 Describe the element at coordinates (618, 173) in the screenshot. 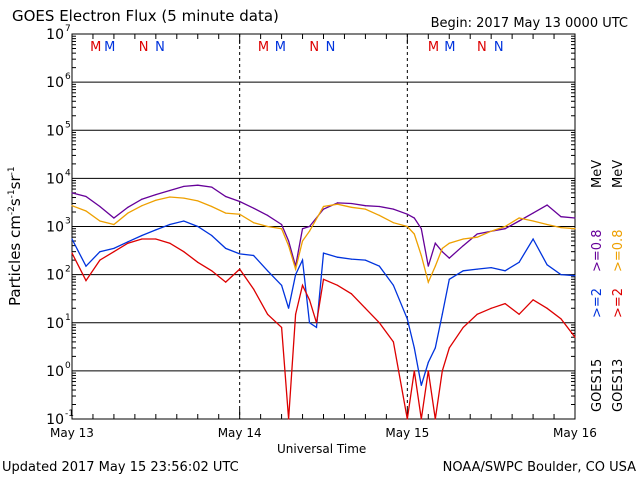

I see `mev-unit-label-2: MeV` at that location.